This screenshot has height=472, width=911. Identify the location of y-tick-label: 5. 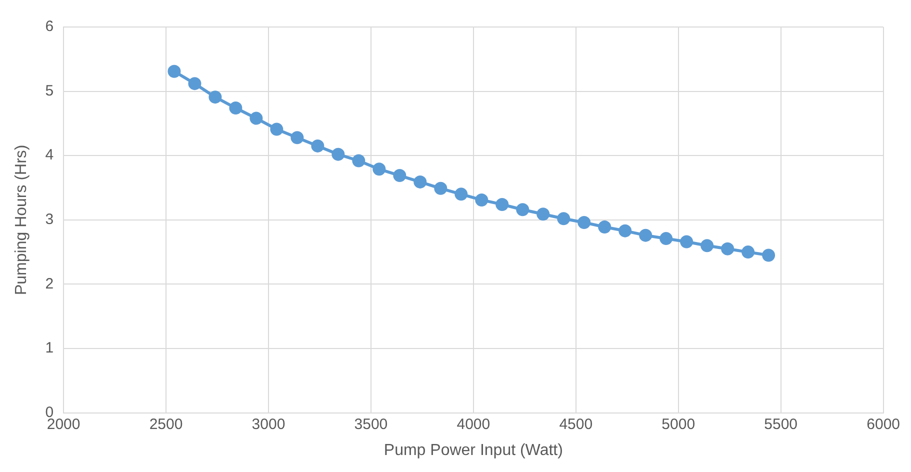
(49, 91).